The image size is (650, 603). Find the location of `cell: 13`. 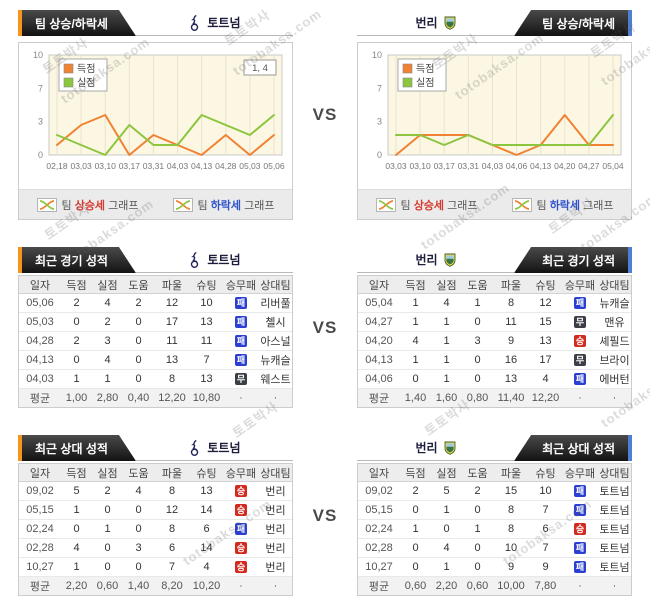

cell: 13 is located at coordinates (545, 341).